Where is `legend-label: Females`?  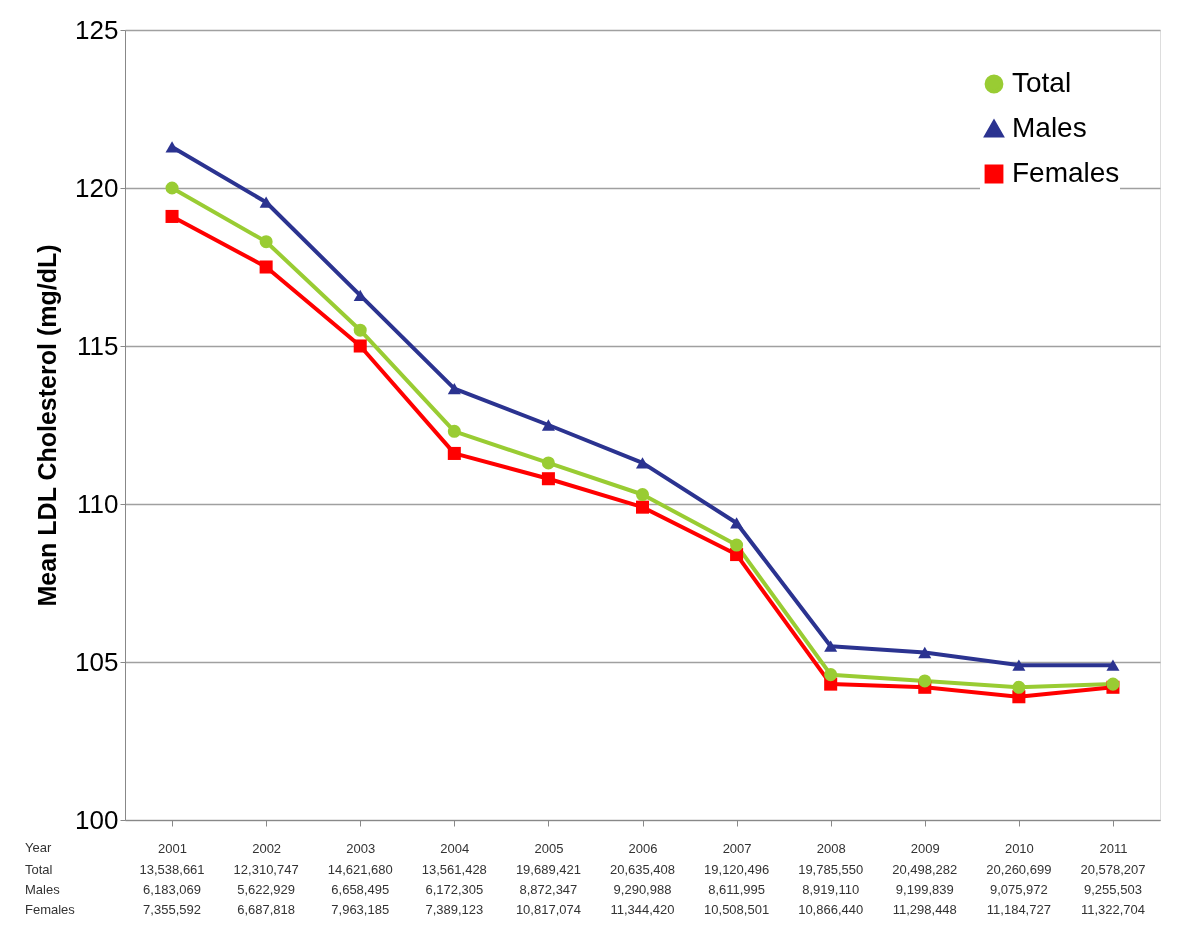 legend-label: Females is located at coordinates (1066, 172).